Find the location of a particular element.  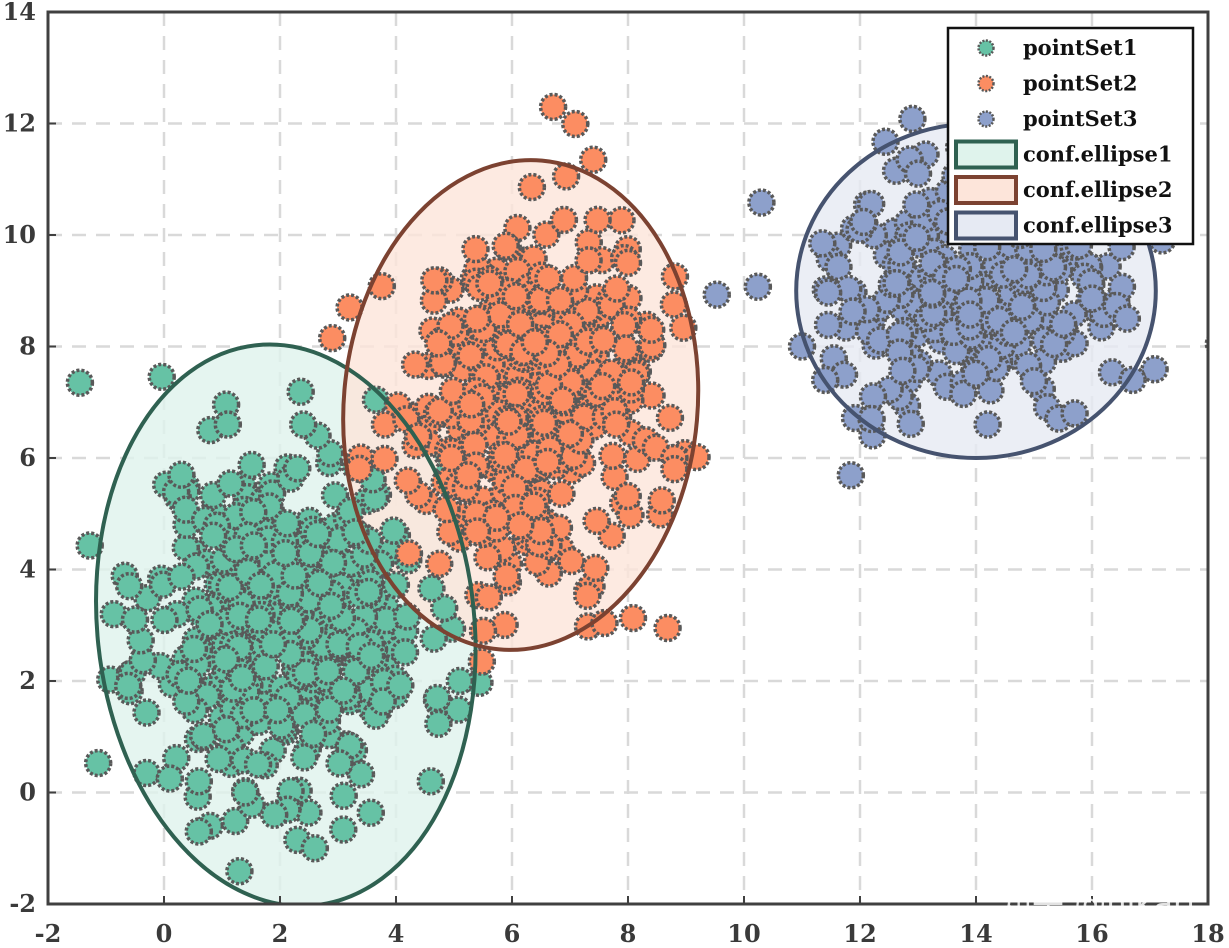

conf.ellipse1-legend-label: conf.ellipse1 is located at coordinates (1097, 154).